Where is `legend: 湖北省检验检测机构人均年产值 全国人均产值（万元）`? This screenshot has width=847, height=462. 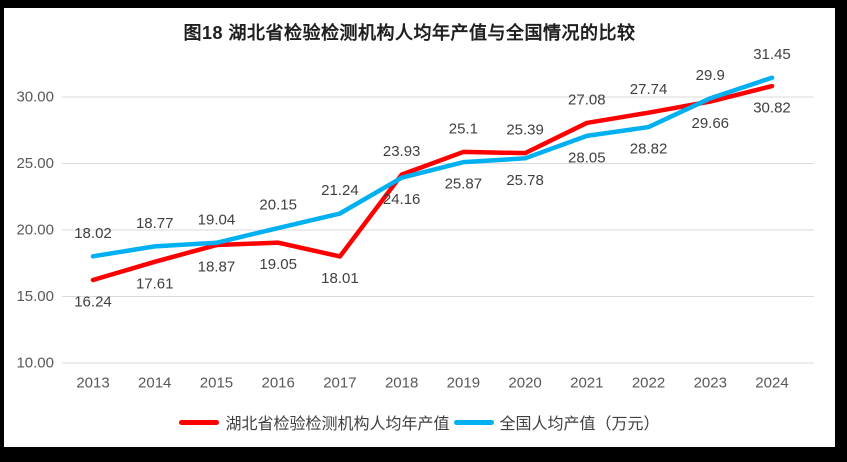 legend: 湖北省检验检测机构人均年产值 全国人均产值（万元） is located at coordinates (419, 422).